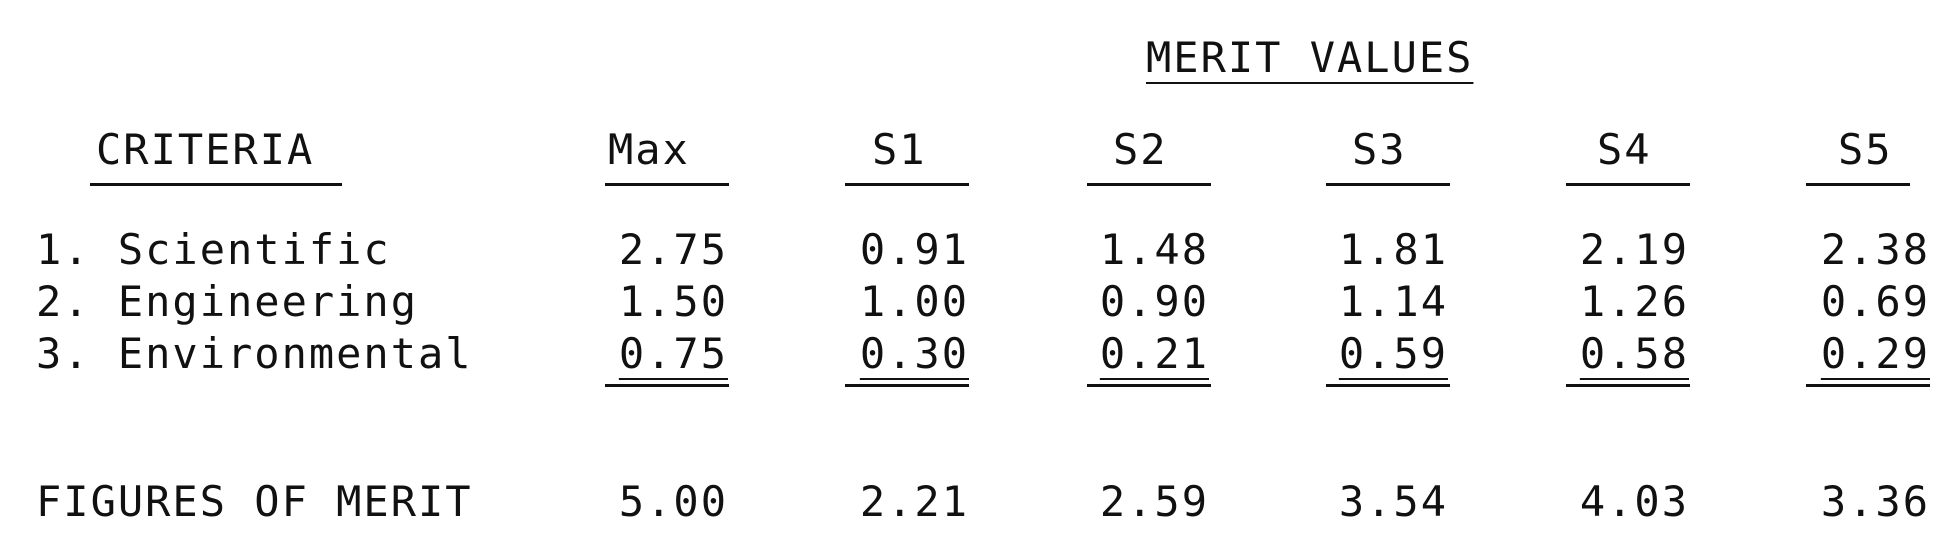  What do you see at coordinates (1634, 301) in the screenshot?
I see `cell-engineering-s4: 1.26` at bounding box center [1634, 301].